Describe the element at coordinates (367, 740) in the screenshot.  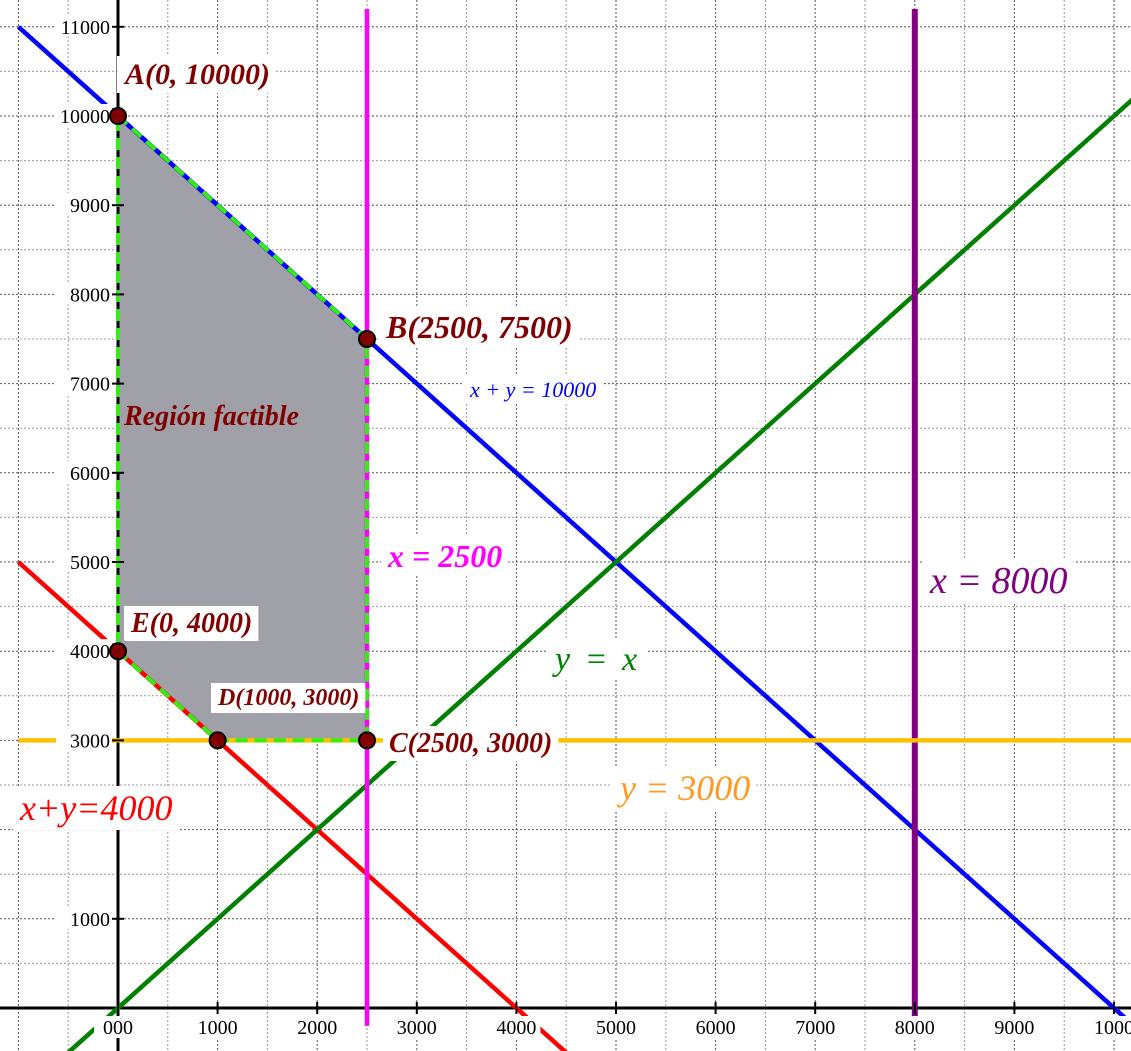
I see `point-c` at that location.